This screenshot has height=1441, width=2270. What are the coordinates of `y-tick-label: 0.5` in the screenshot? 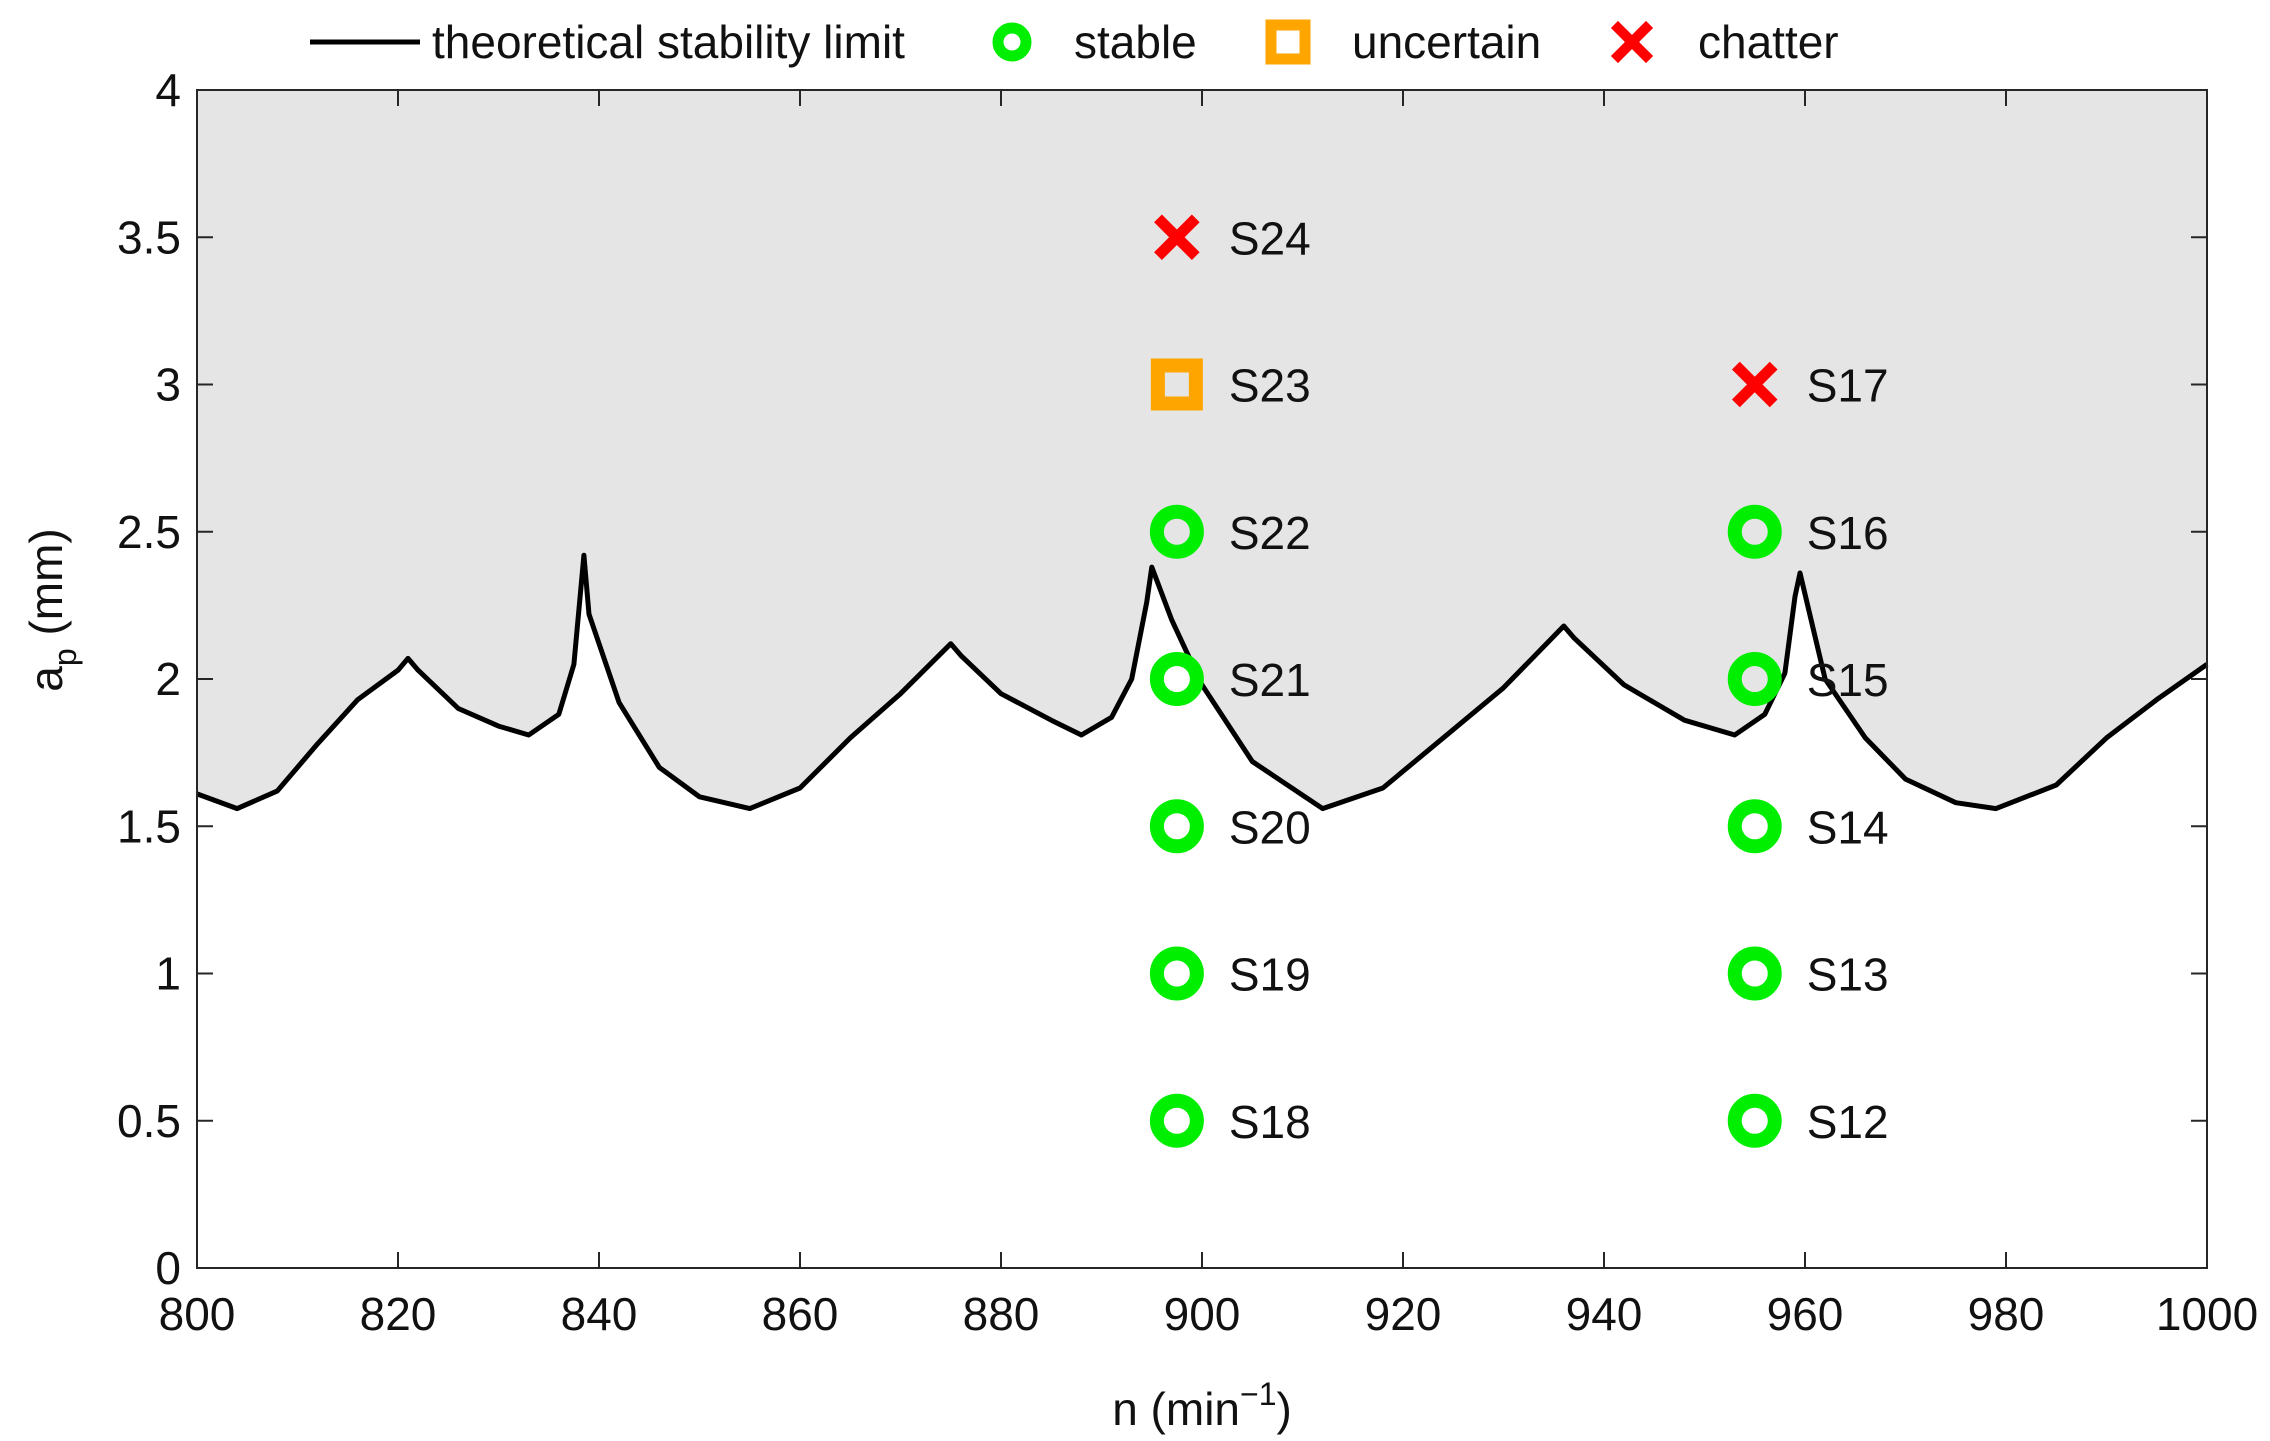 It's located at (149, 1121).